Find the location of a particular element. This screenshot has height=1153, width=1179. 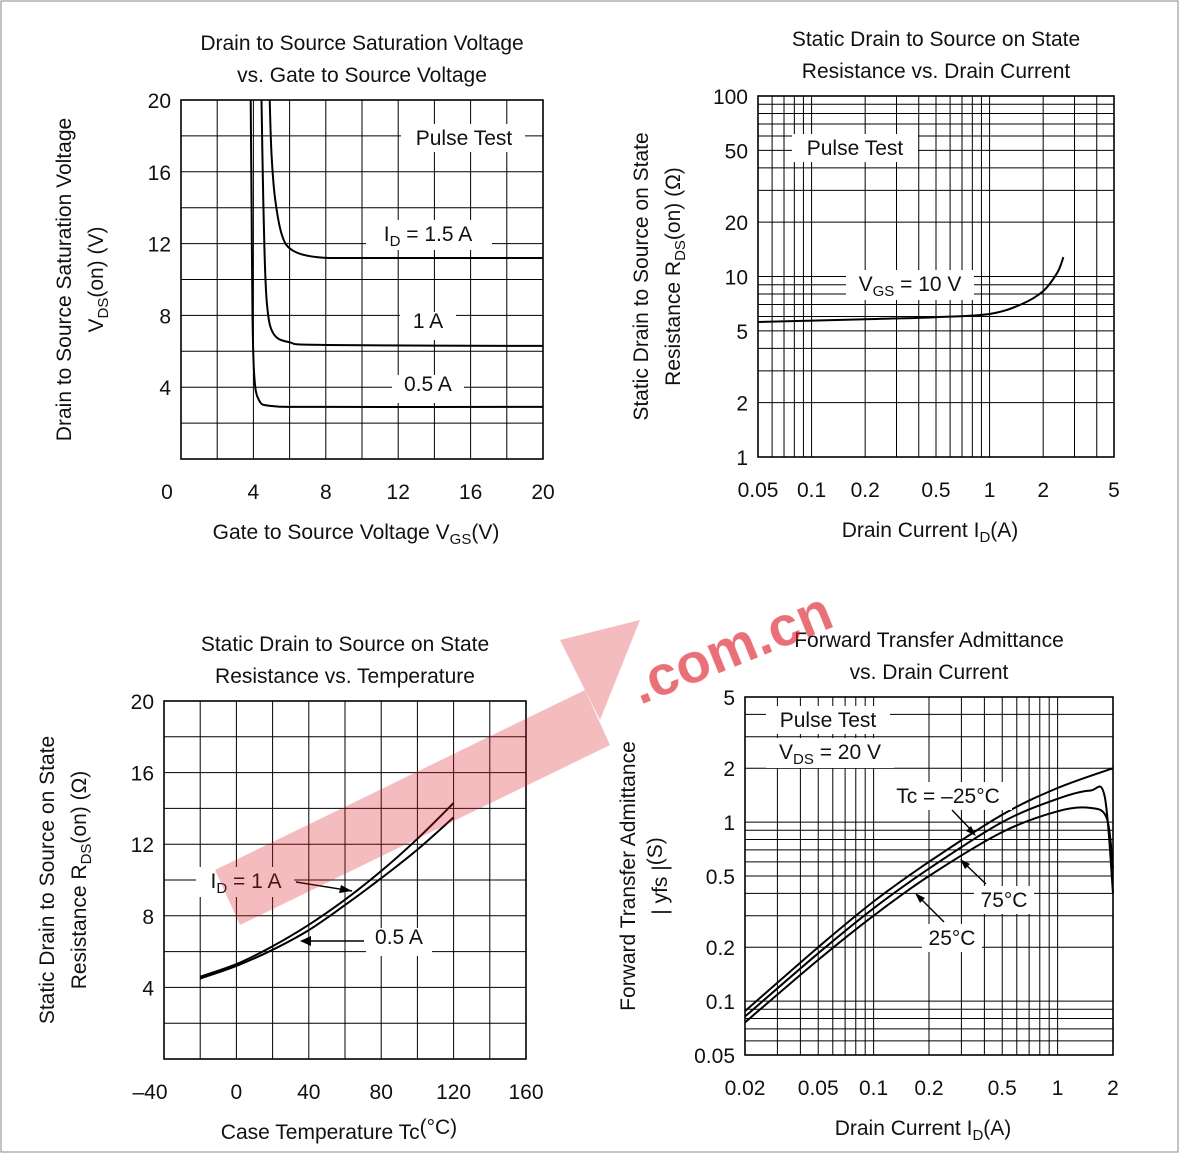

xlabel-main: Drain Current I is located at coordinates (904, 1128).